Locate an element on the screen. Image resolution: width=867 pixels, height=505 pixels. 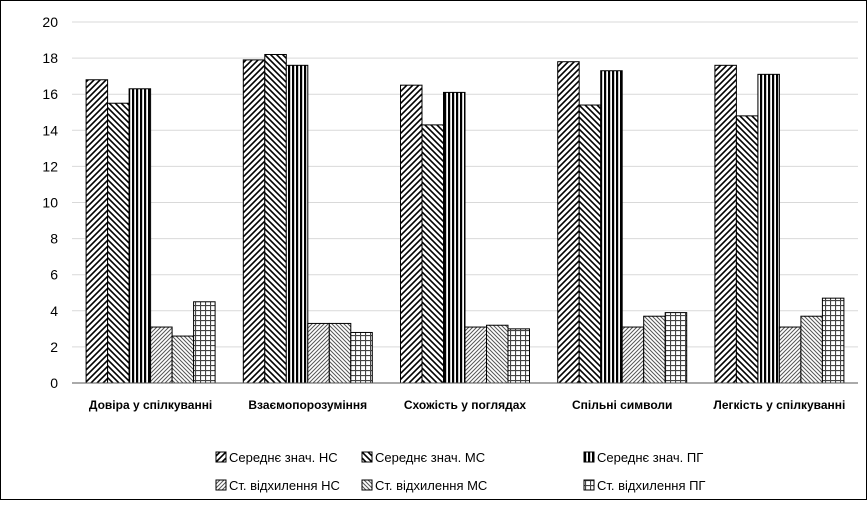
y-tick-label: 6 is located at coordinates (54, 275).